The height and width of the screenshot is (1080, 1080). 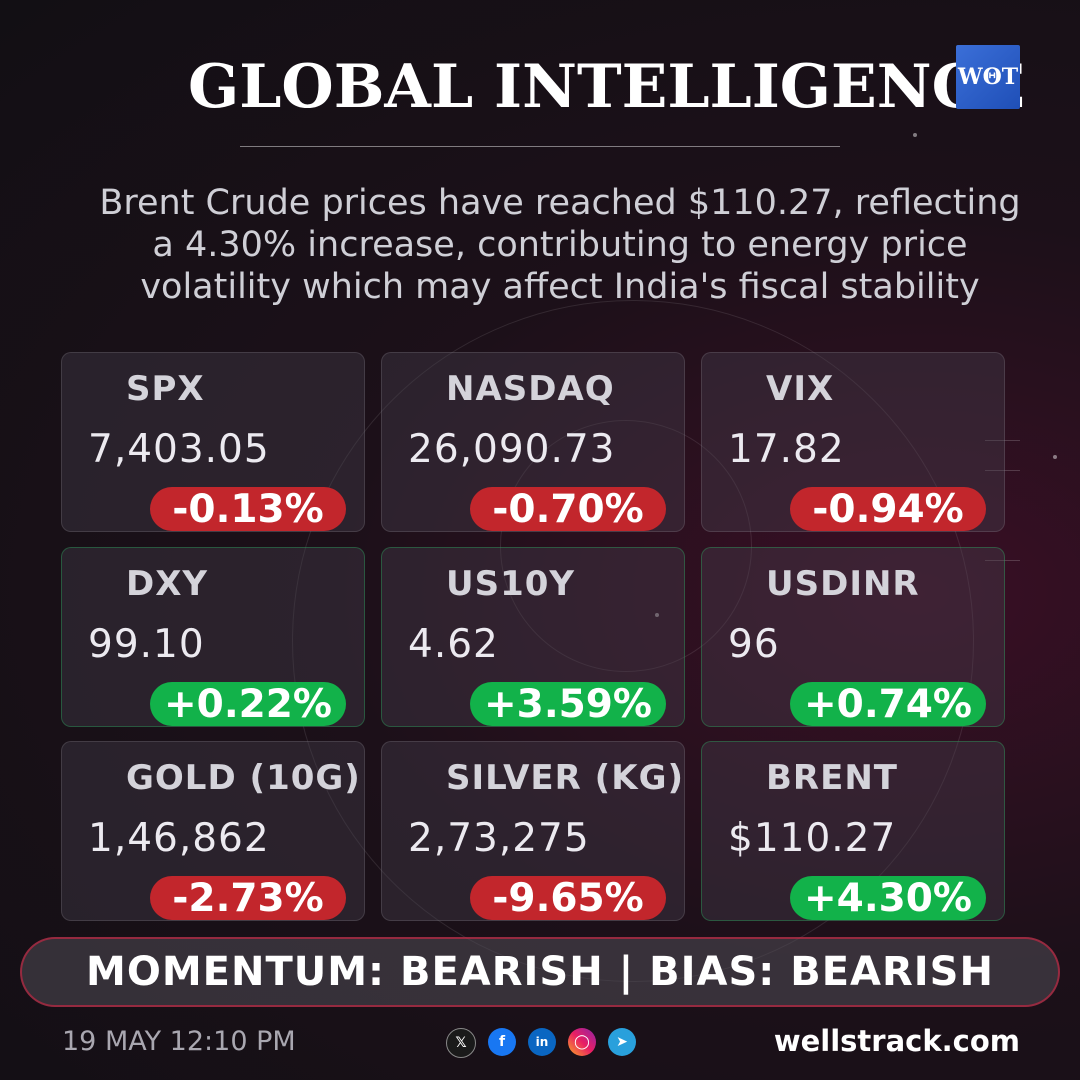 What do you see at coordinates (754, 644) in the screenshot?
I see `ticker-value: 96` at bounding box center [754, 644].